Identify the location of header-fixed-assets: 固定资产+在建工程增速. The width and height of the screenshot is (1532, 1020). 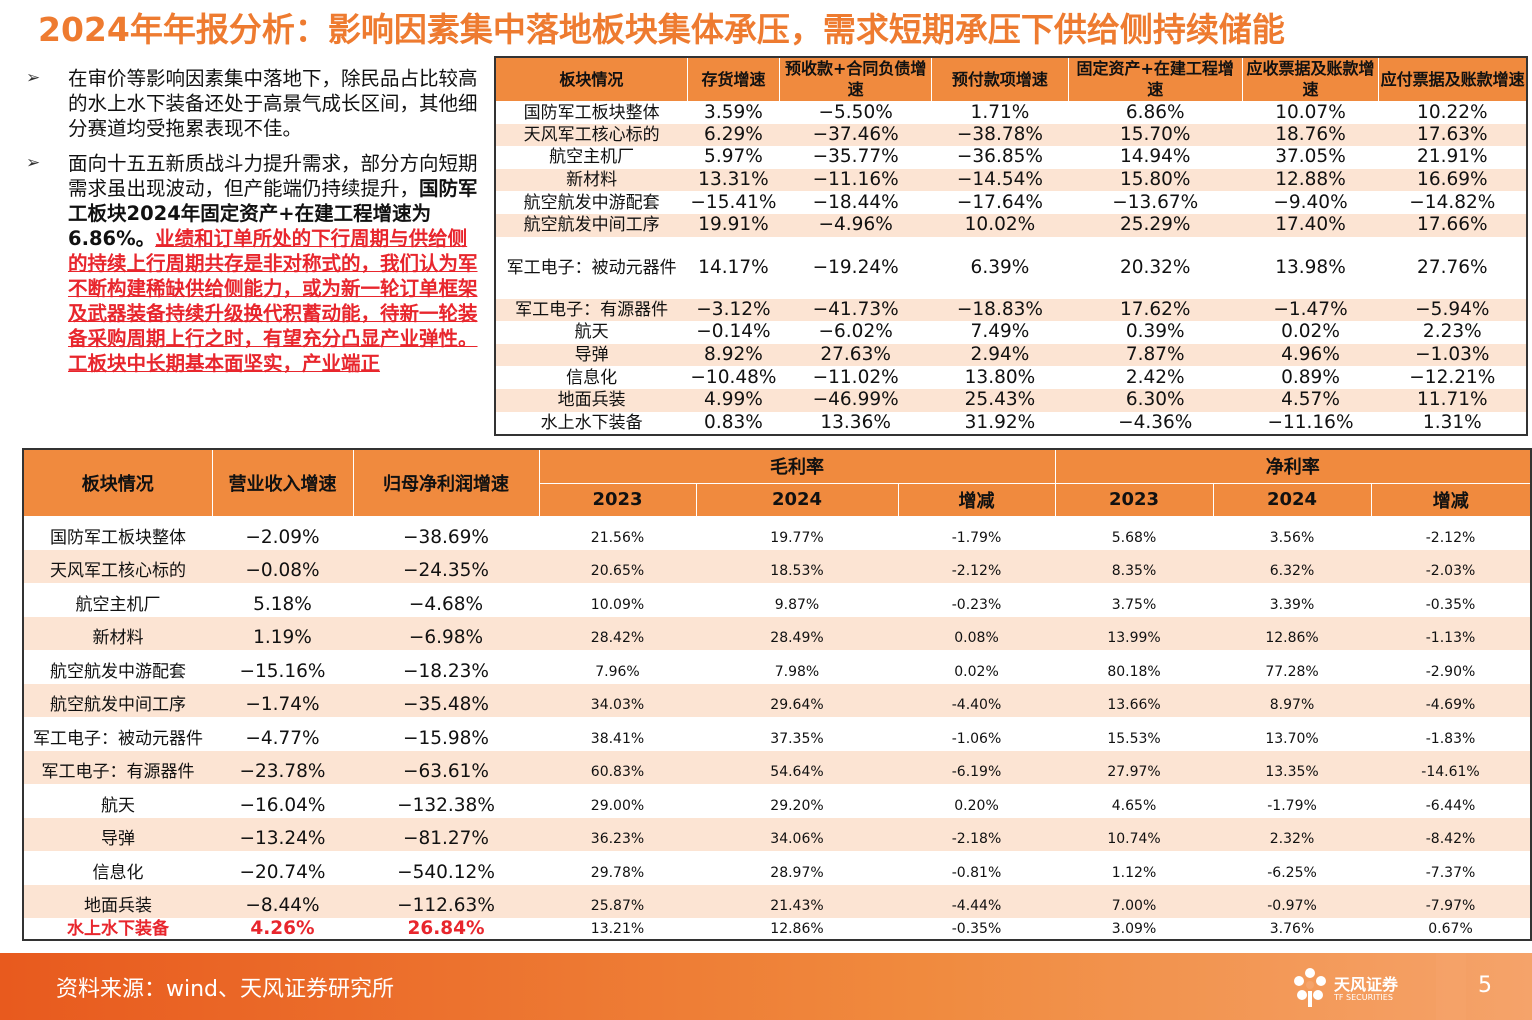
(1155, 79).